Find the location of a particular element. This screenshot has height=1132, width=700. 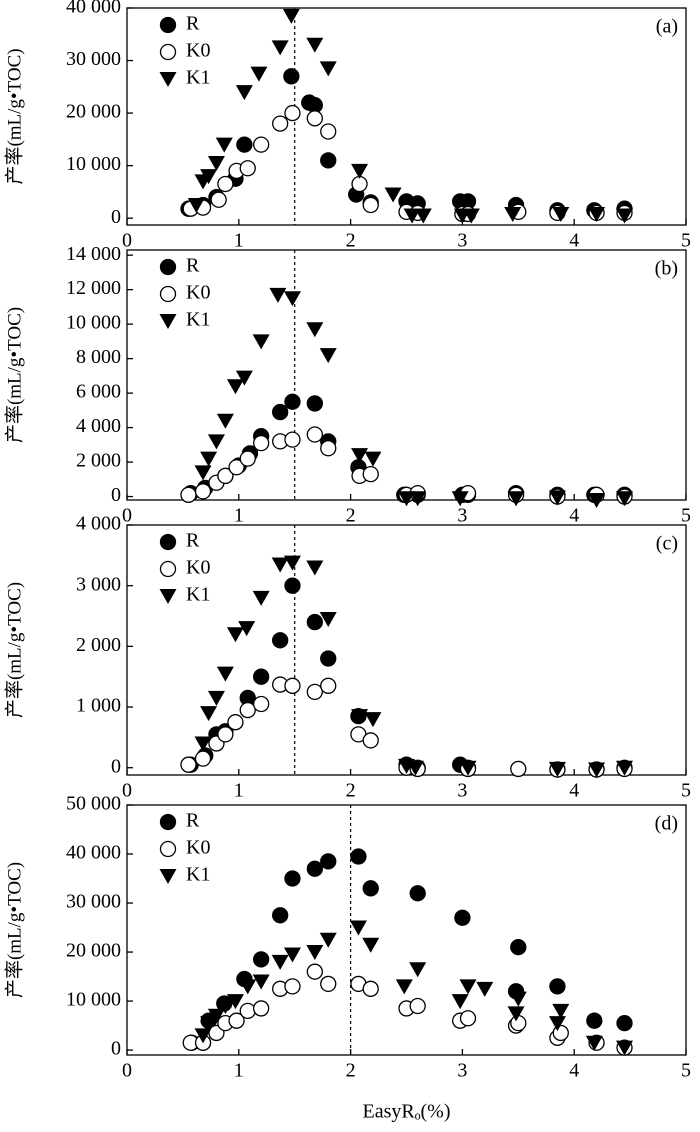

panel-label: (d) is located at coordinates (666, 824).